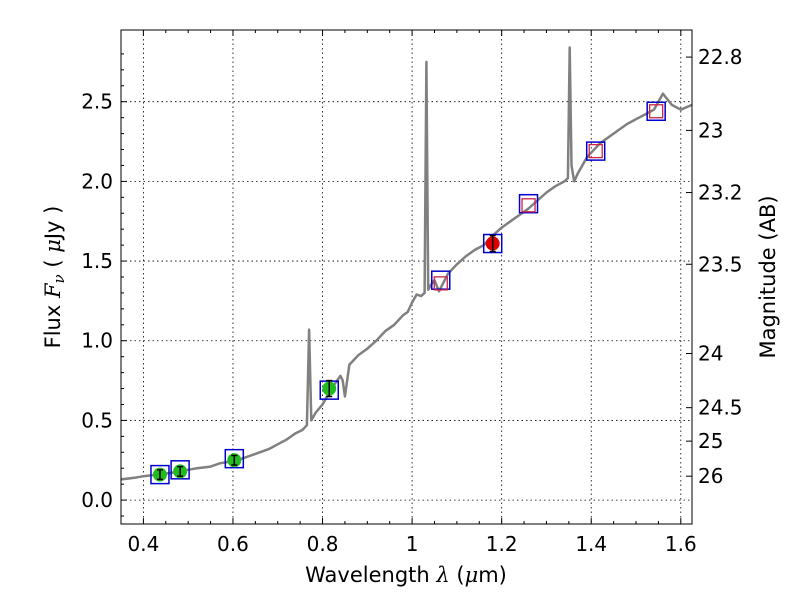  What do you see at coordinates (54, 277) in the screenshot?
I see `y-axis-label: Flux Fν ( μJy )` at bounding box center [54, 277].